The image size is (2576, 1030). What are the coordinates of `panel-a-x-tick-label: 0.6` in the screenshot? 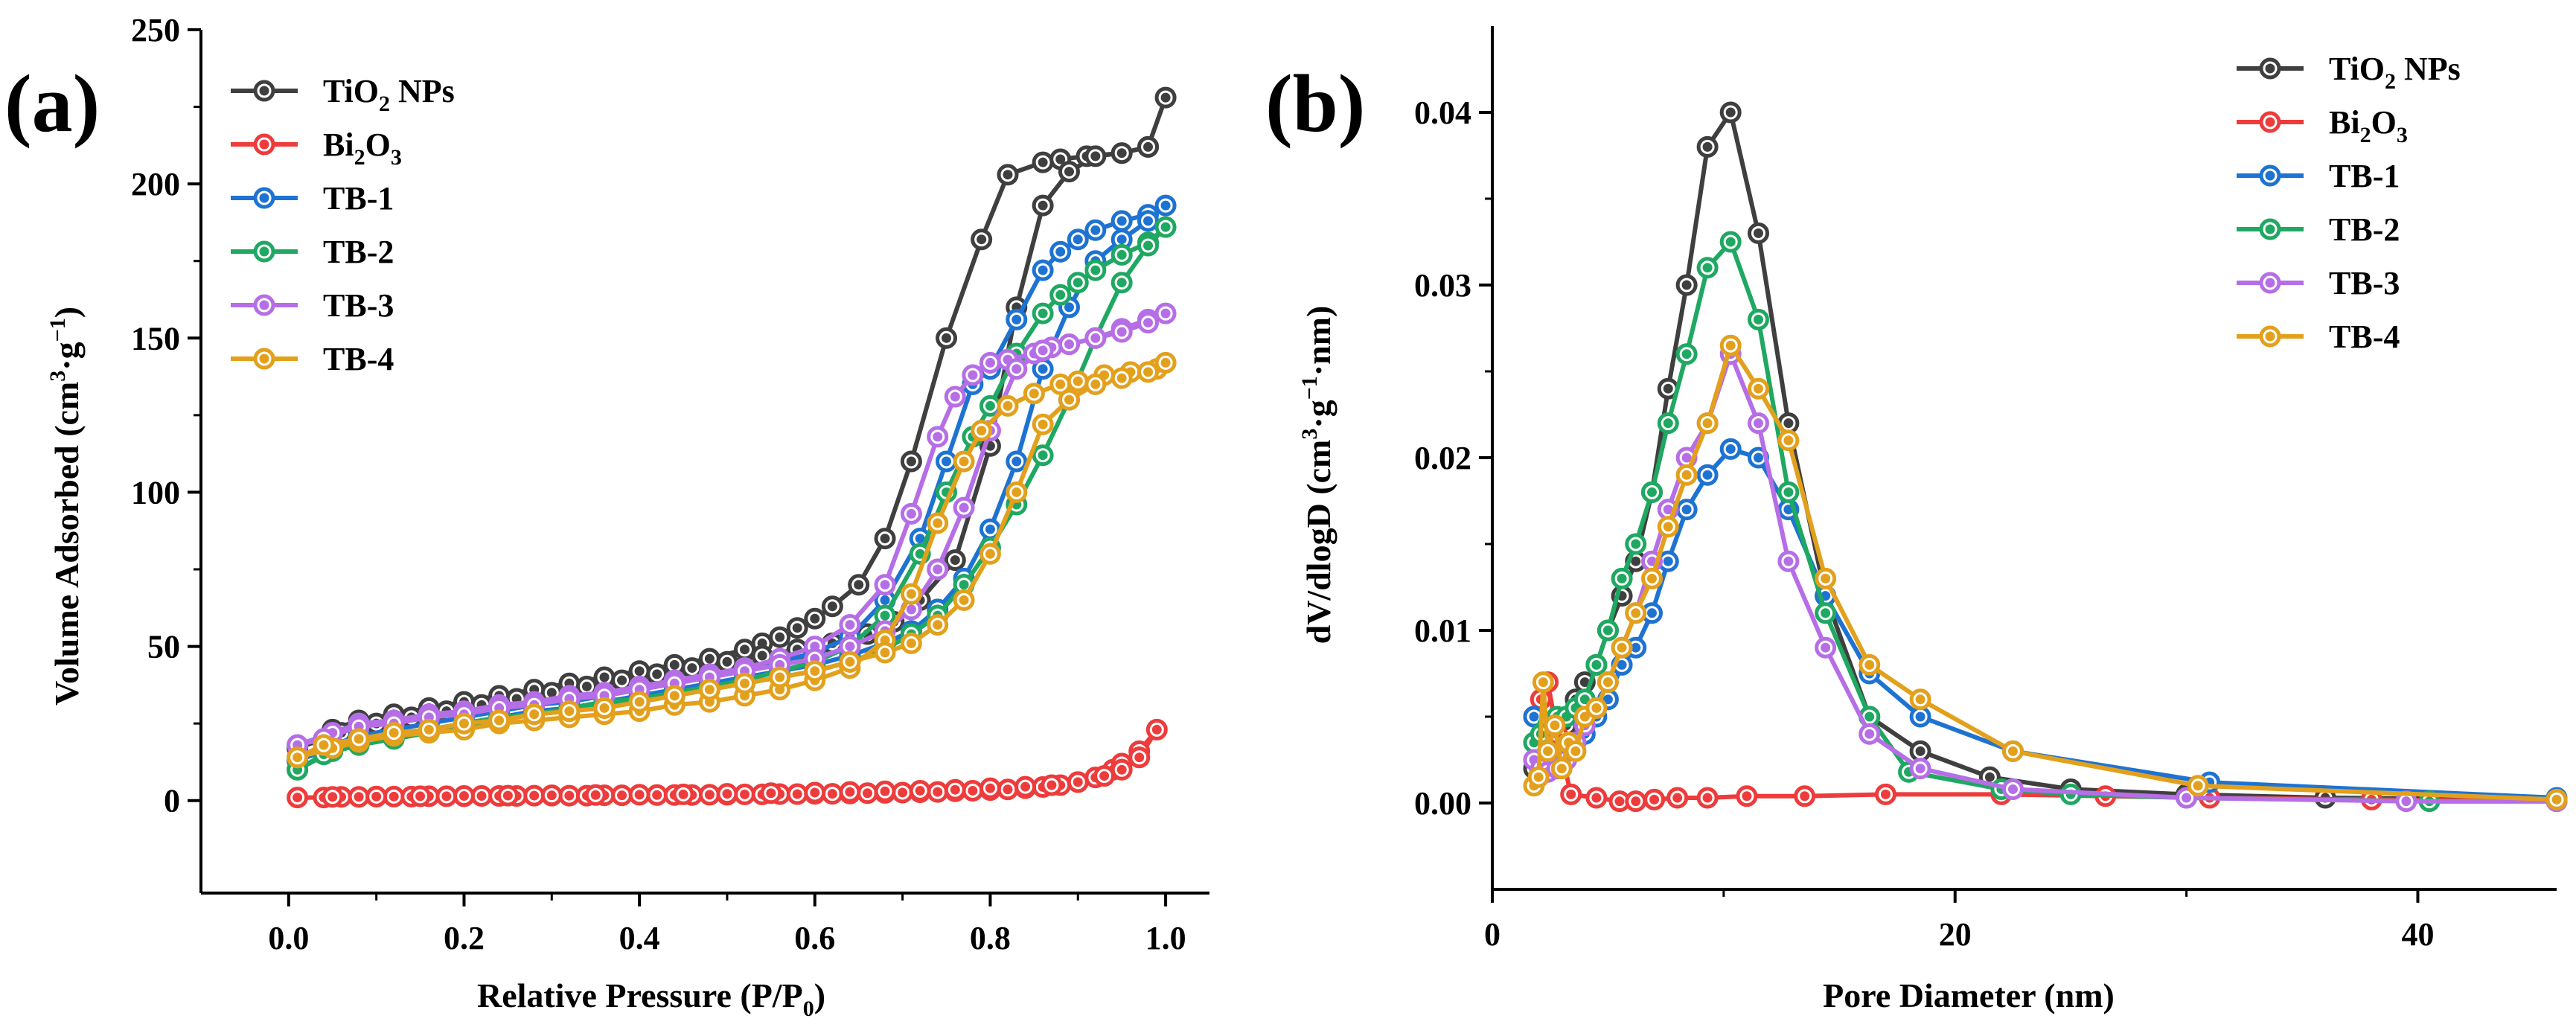 It's located at (814, 938).